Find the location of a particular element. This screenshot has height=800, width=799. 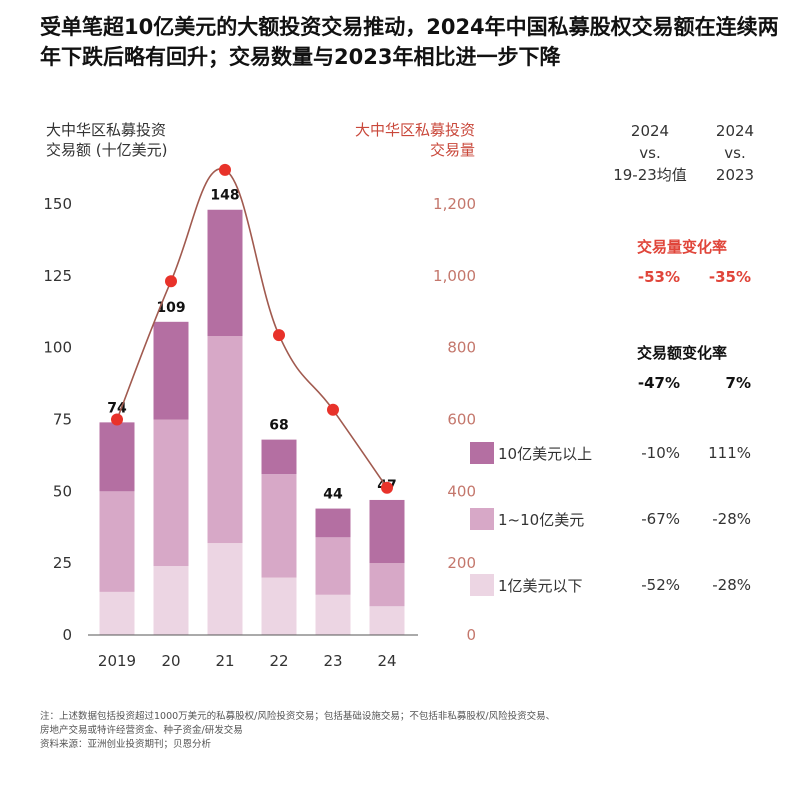

legend-item-above-1b: 10亿美元以上 is located at coordinates (531, 453).